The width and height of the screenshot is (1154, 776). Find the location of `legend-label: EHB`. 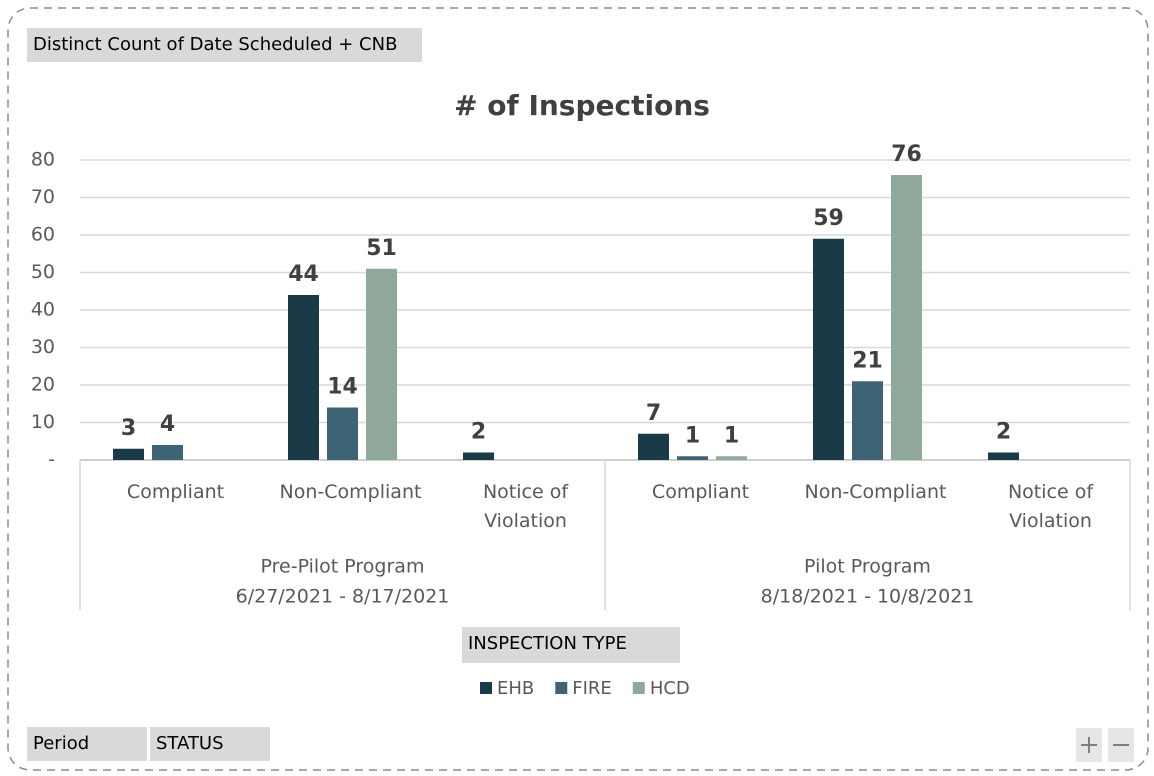

legend-label: EHB is located at coordinates (515, 688).